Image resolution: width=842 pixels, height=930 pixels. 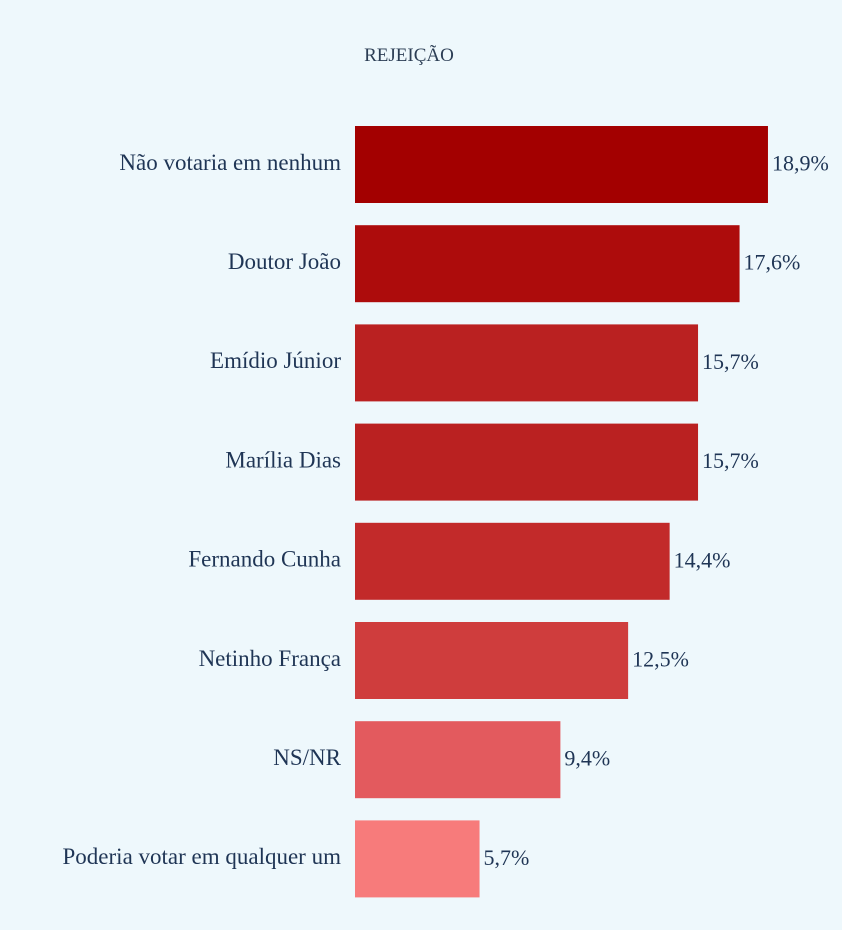 What do you see at coordinates (660, 659) in the screenshot?
I see `value-label-5: 12,5%` at bounding box center [660, 659].